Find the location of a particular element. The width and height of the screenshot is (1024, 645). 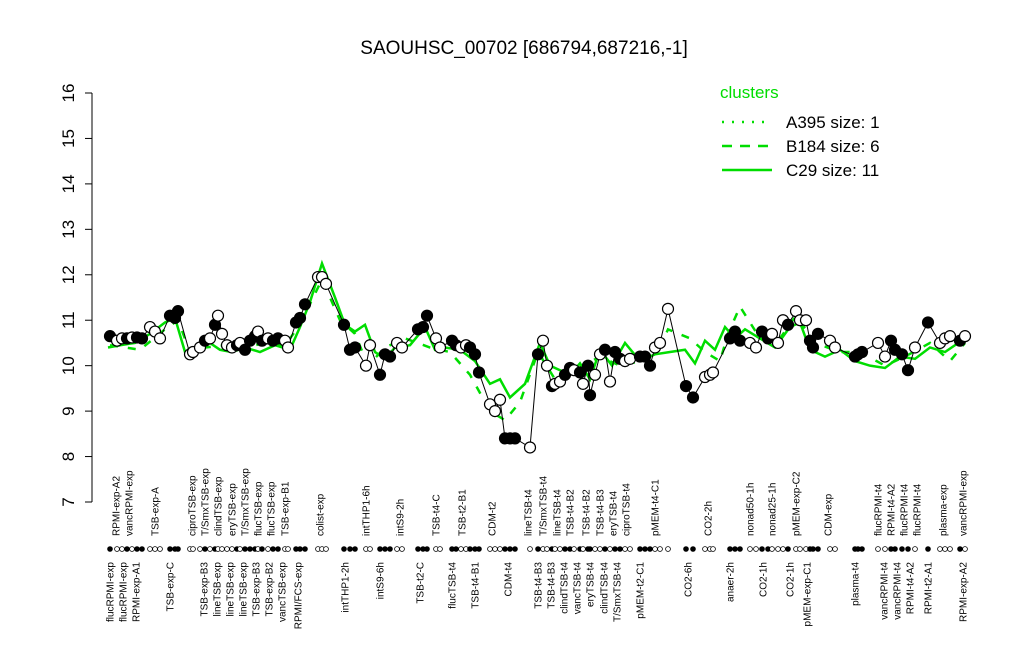

y-tick-label: 13 is located at coordinates (68, 229).